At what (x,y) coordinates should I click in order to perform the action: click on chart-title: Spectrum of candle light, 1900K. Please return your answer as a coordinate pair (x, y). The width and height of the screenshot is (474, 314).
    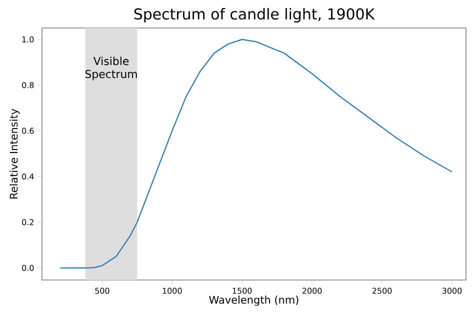
    Looking at the image, I should click on (254, 15).